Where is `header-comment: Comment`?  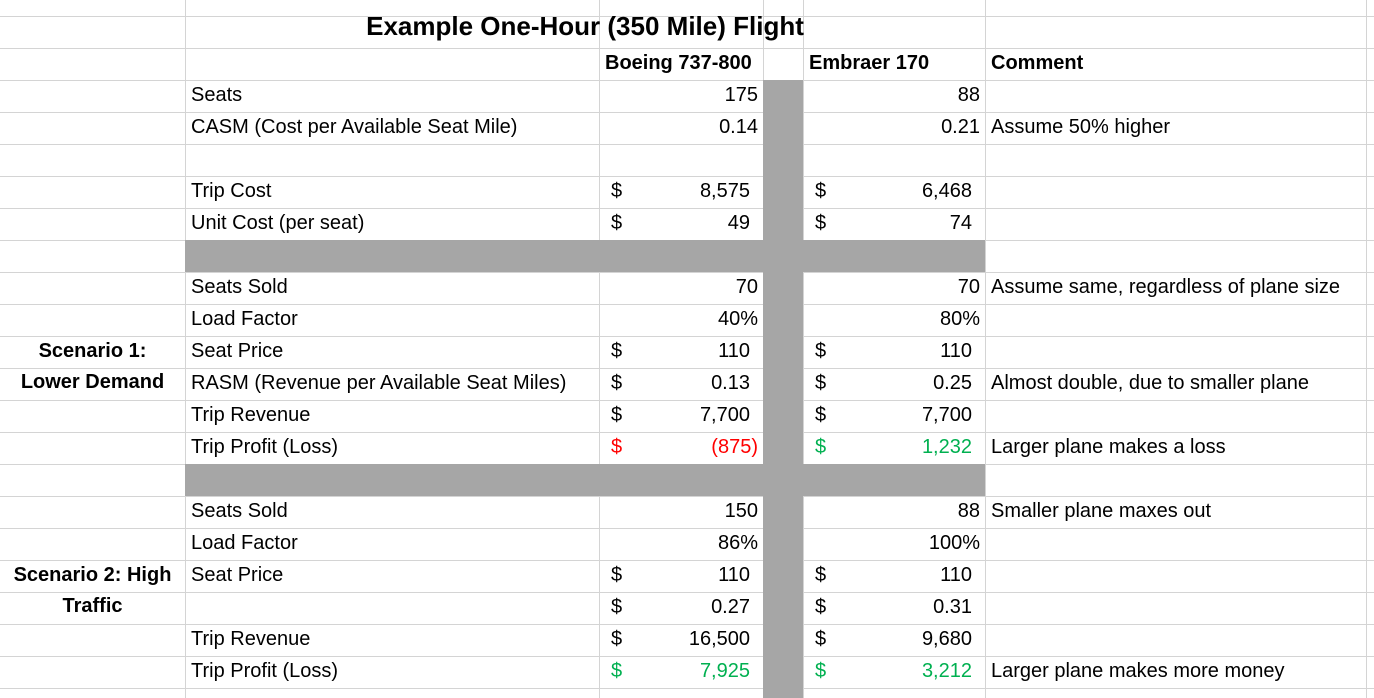 header-comment: Comment is located at coordinates (1037, 63).